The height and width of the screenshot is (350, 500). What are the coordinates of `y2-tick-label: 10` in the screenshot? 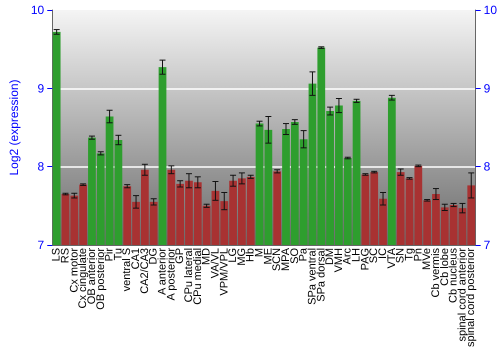 It's located at (491, 10).